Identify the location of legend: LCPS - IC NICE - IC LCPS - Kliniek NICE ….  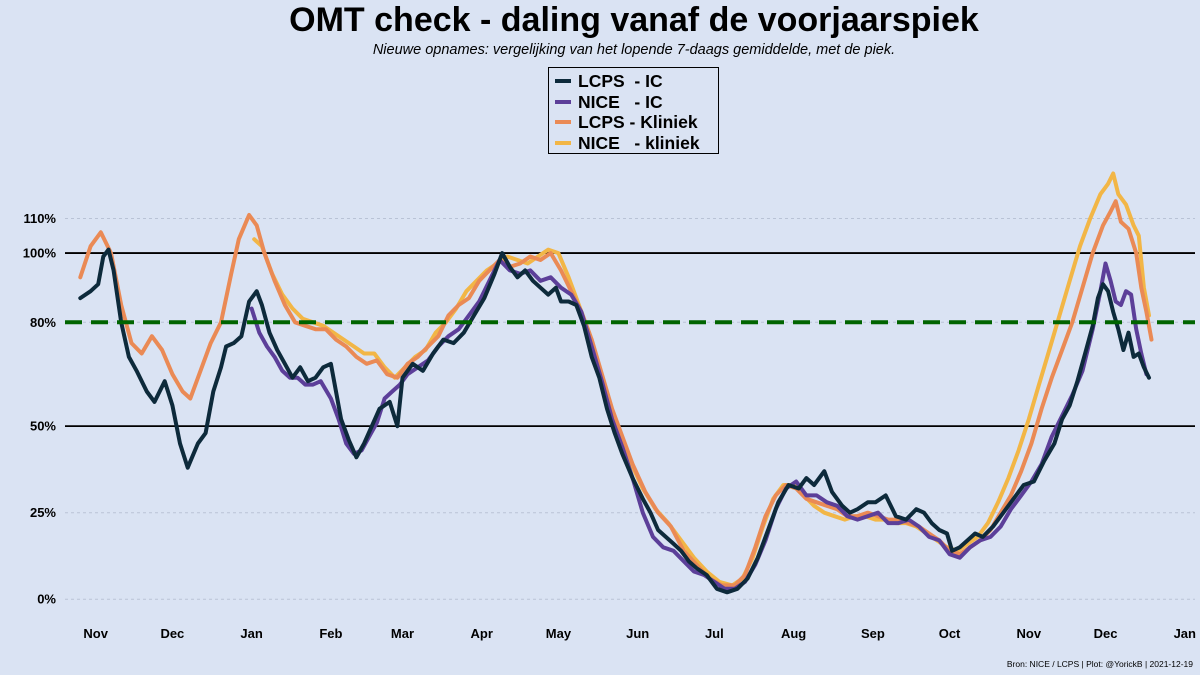
(633, 110).